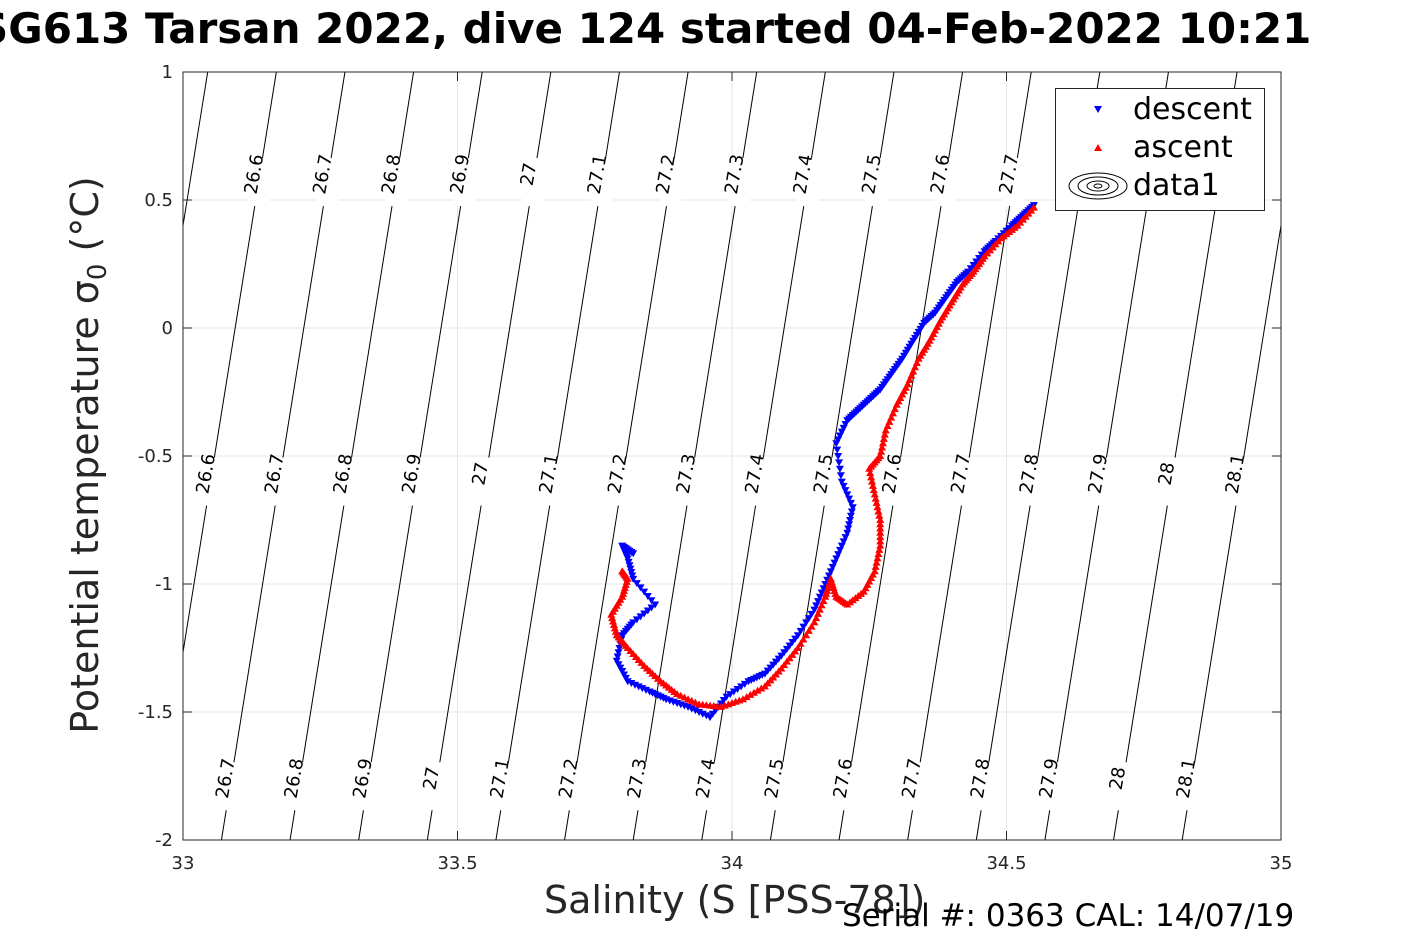 The image size is (1417, 945). I want to click on y-tick-label: -1, so click(164, 584).